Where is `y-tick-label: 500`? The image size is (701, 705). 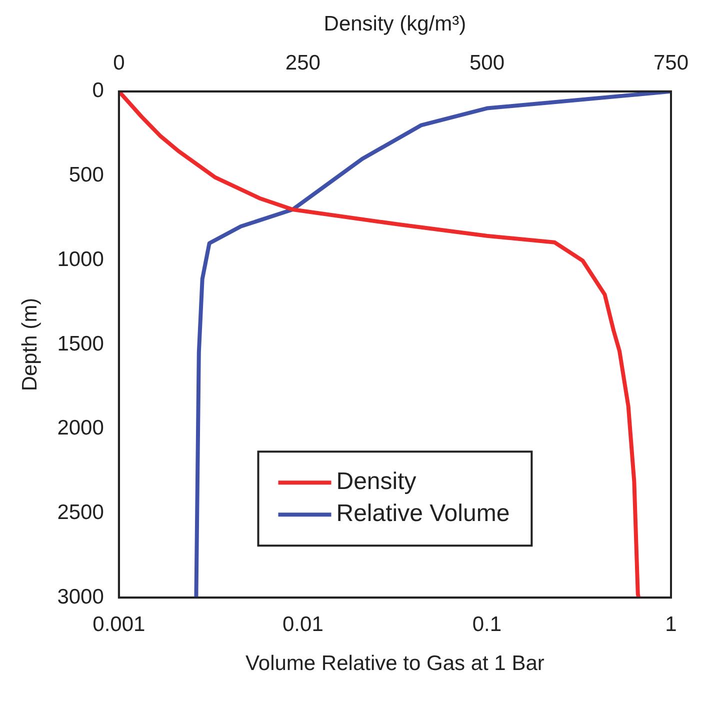
y-tick-label: 500 is located at coordinates (86, 175).